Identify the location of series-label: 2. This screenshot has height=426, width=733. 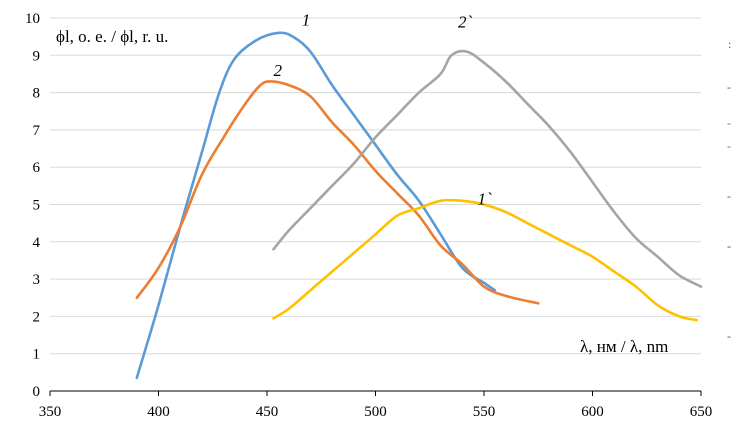
(278, 70).